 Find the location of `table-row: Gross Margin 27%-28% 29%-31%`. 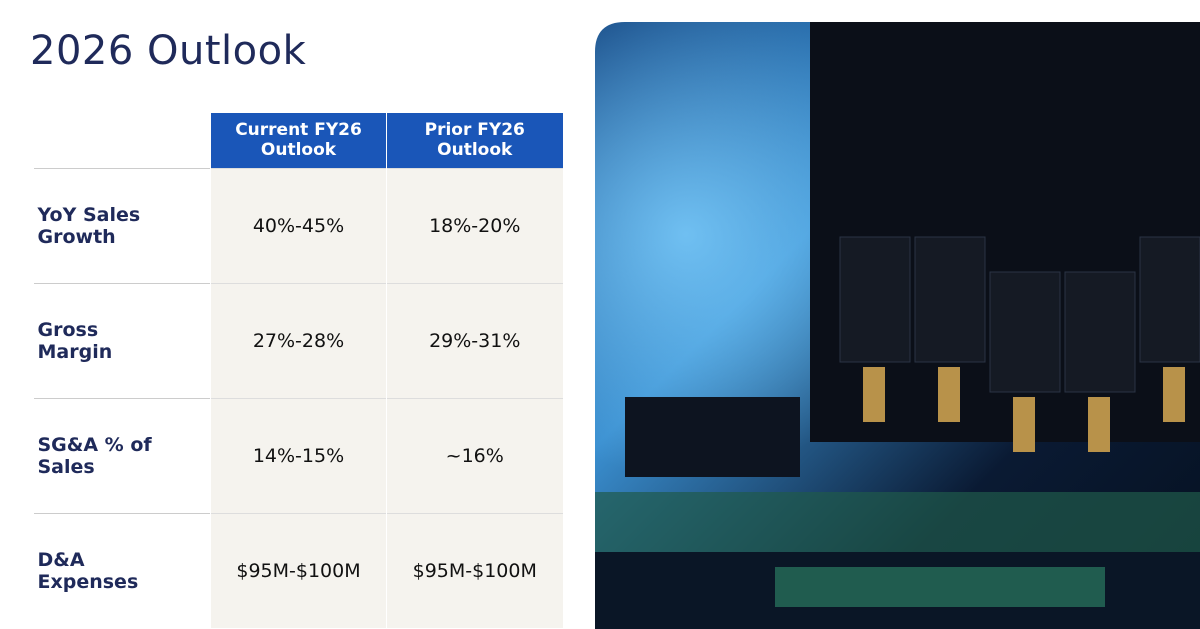

table-row: Gross Margin 27%-28% 29%-31% is located at coordinates (298, 340).